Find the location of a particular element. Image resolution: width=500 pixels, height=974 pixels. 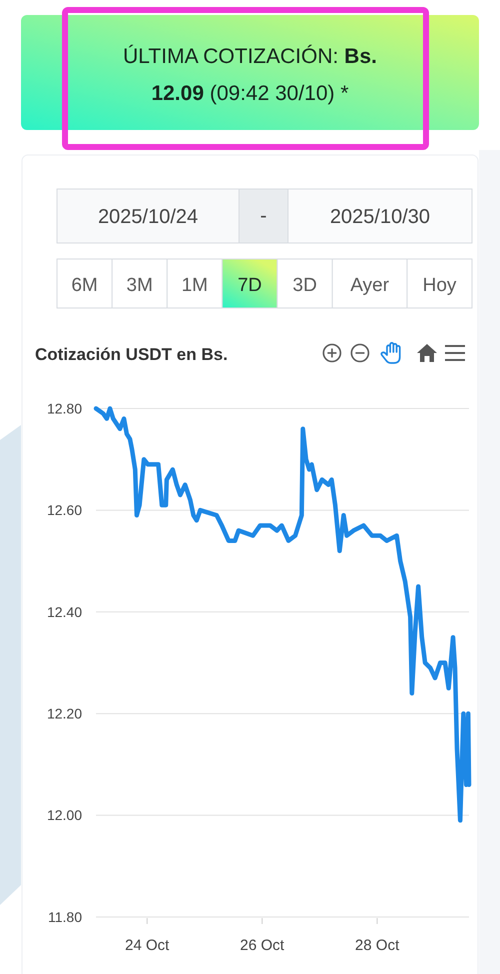

y-tick-label: 12.80 is located at coordinates (64, 408).